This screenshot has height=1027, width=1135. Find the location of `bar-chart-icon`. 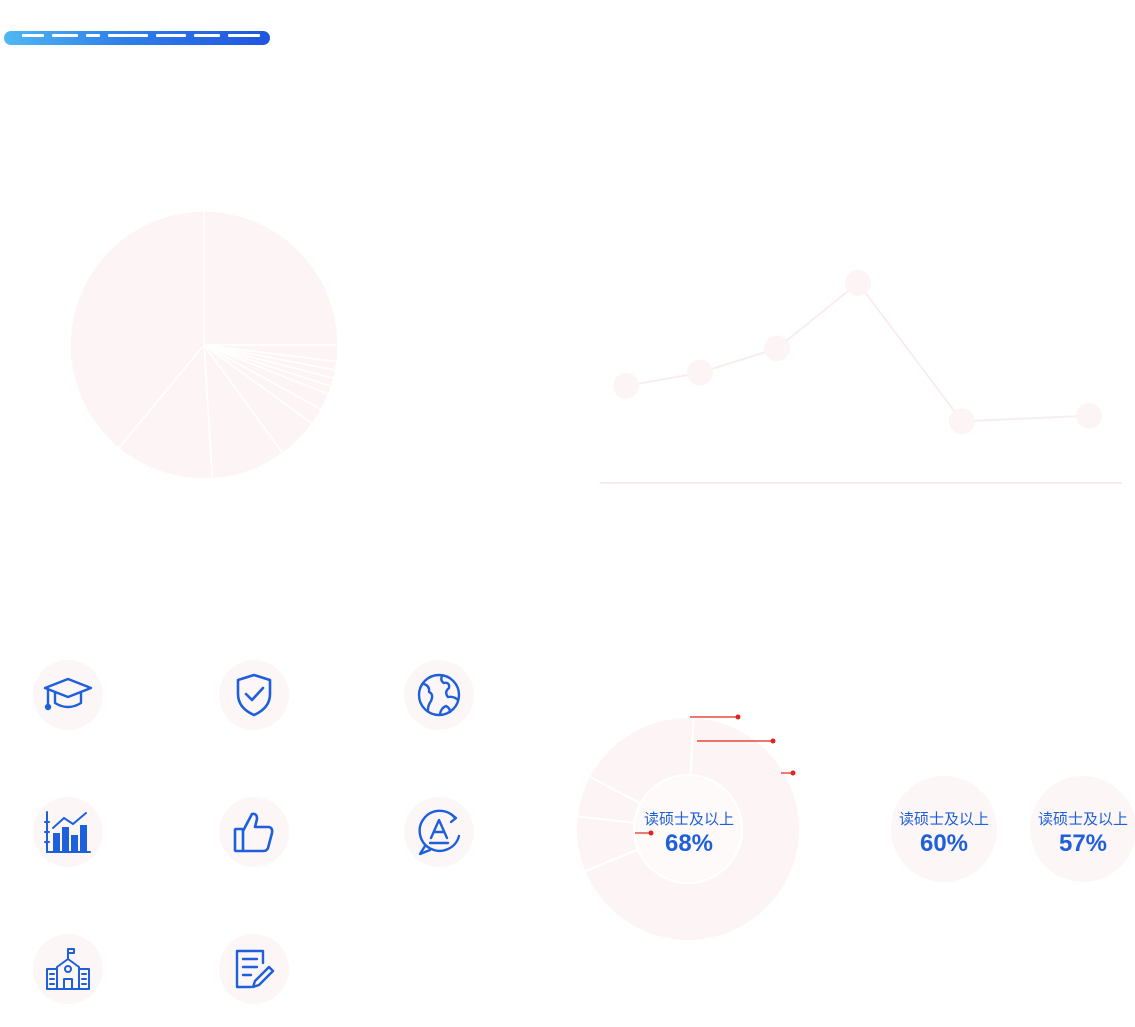

bar-chart-icon is located at coordinates (68, 832).